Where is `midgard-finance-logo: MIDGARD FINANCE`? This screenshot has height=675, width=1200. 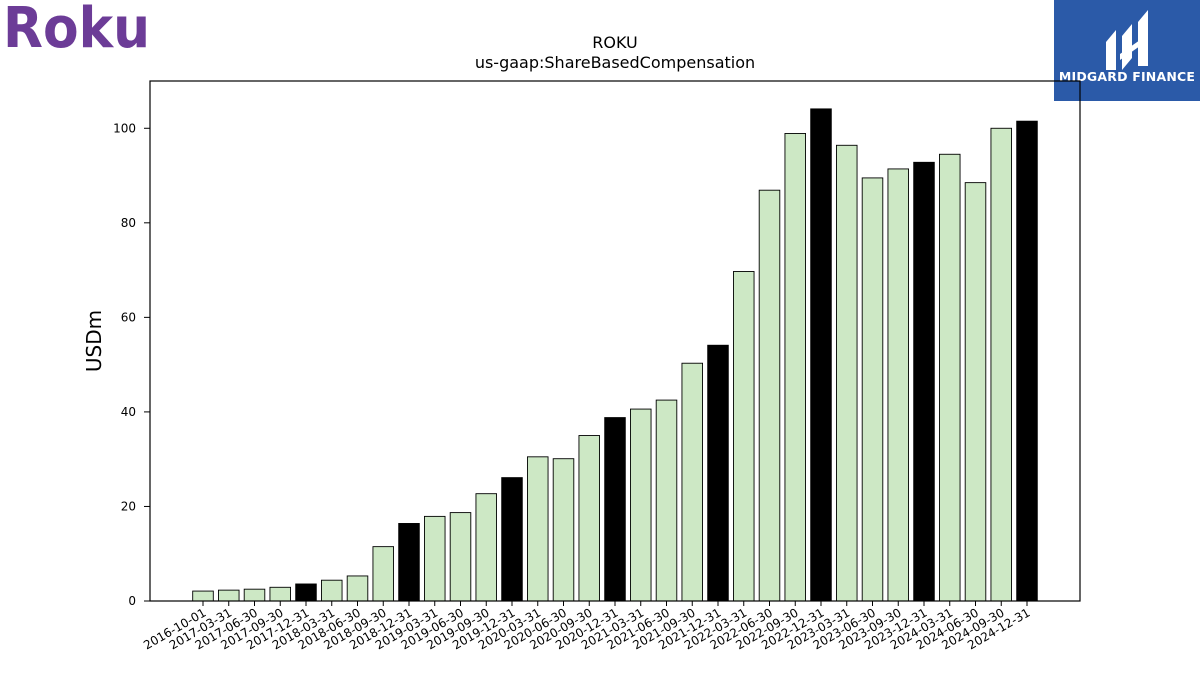 midgard-finance-logo: MIDGARD FINANCE is located at coordinates (1127, 50).